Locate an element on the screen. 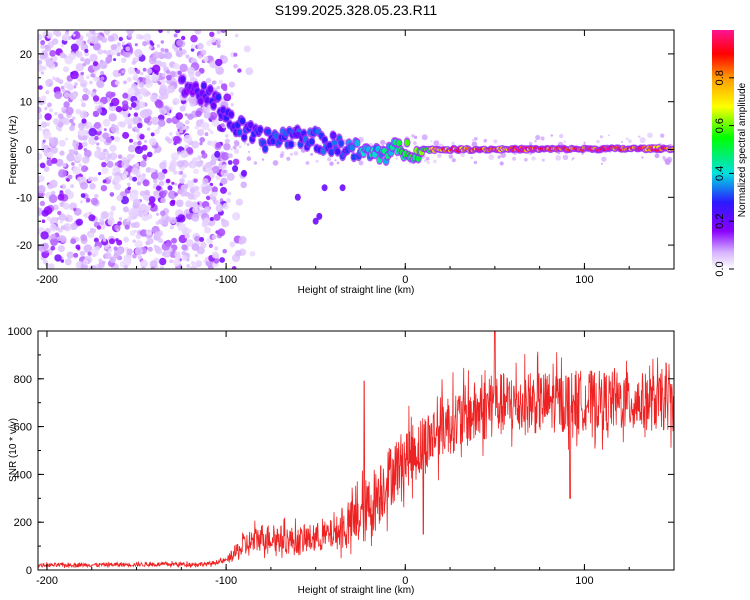 This screenshot has height=600, width=750. y-tick-label: 10 is located at coordinates (26, 103).